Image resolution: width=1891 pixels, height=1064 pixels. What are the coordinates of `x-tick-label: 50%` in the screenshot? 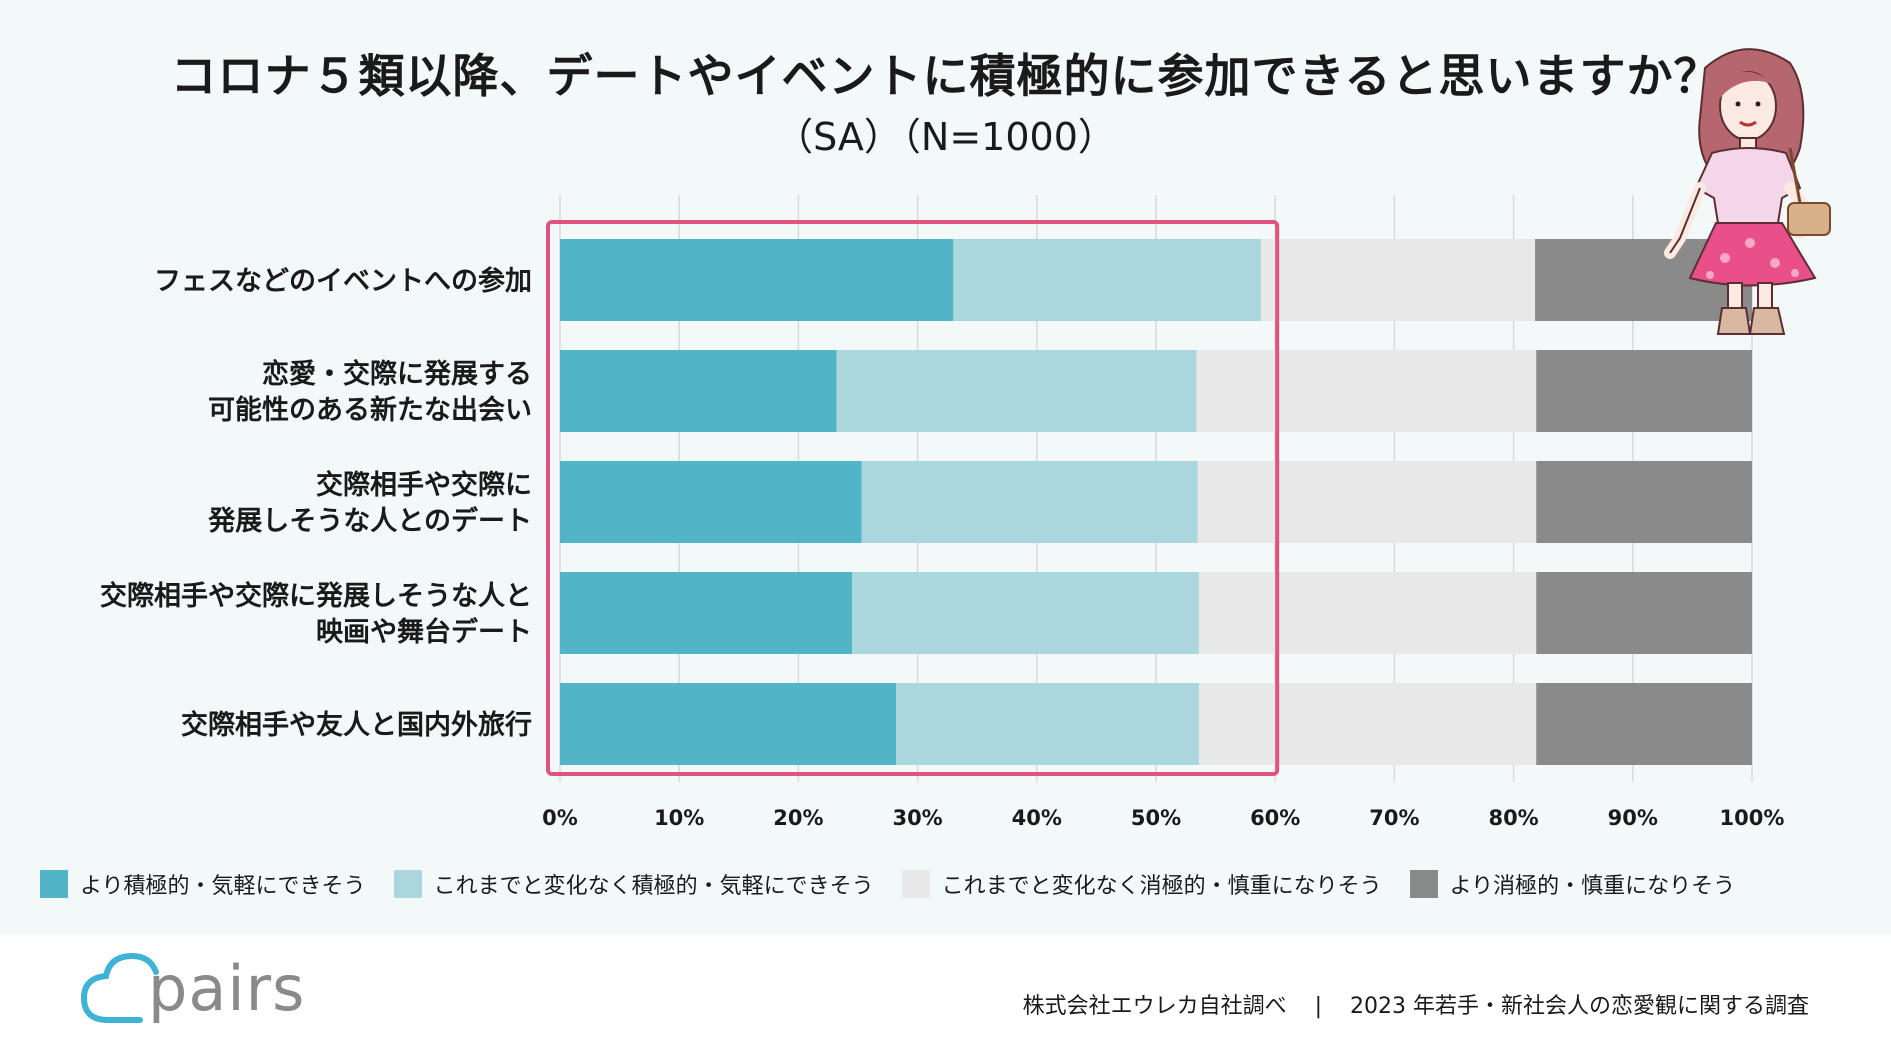 It's located at (1156, 818).